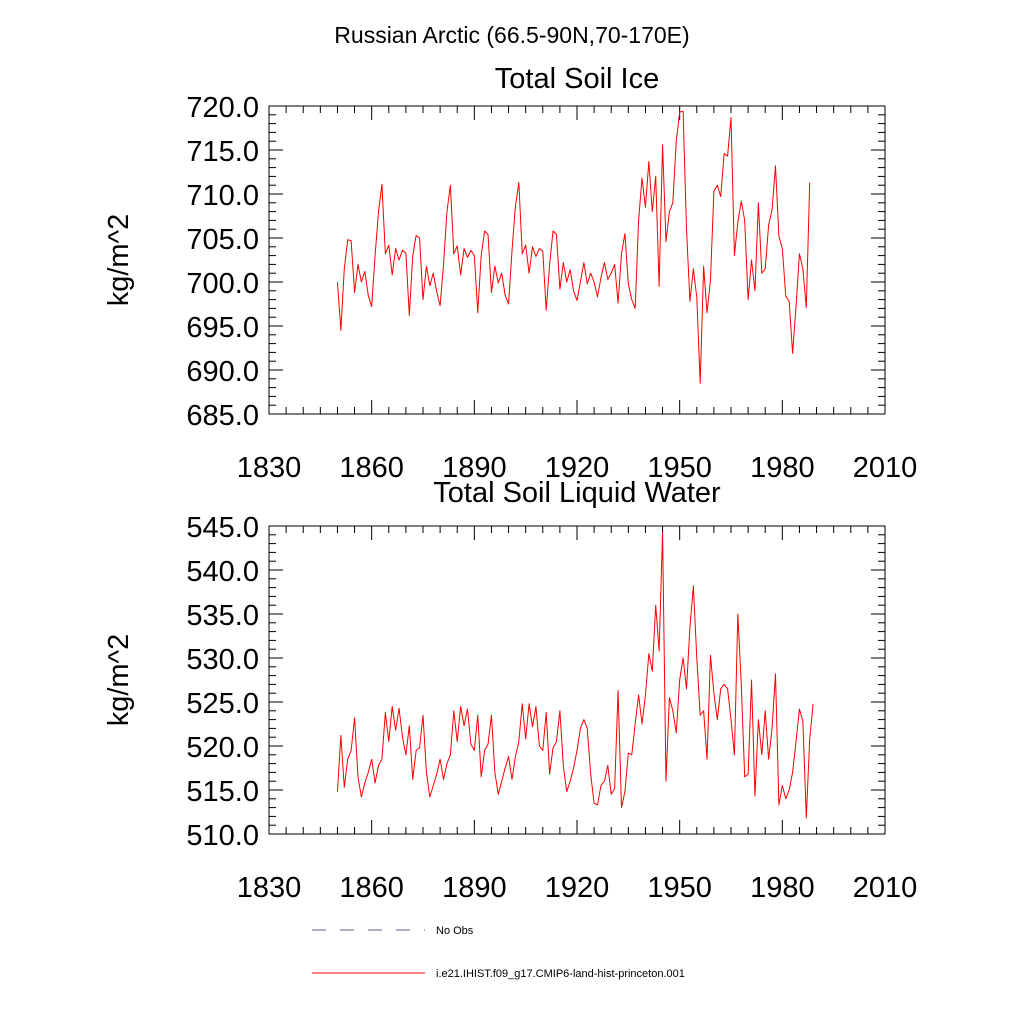 The height and width of the screenshot is (1029, 1024). What do you see at coordinates (222, 836) in the screenshot?
I see `y-tick-label: 510.0` at bounding box center [222, 836].